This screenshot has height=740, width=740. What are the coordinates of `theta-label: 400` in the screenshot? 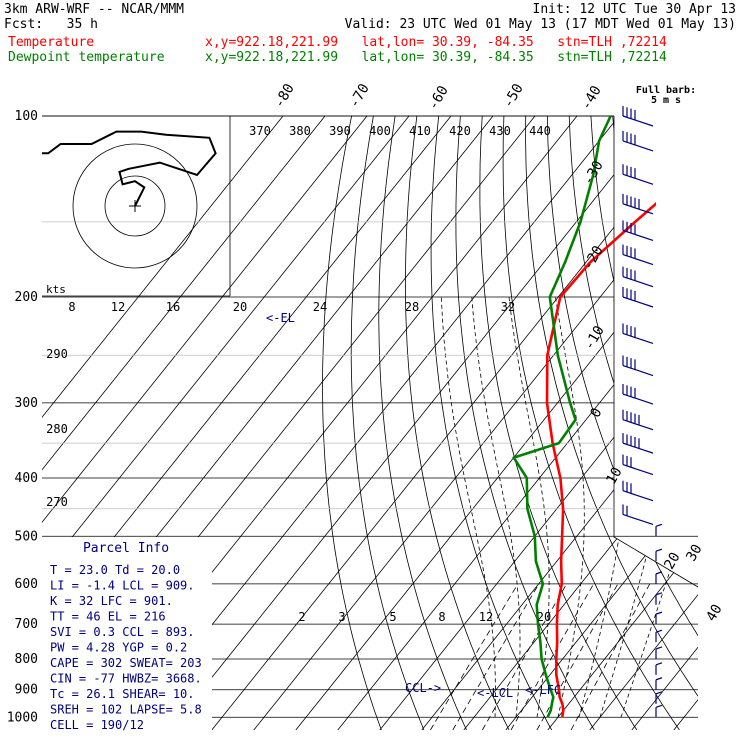 It's located at (380, 131).